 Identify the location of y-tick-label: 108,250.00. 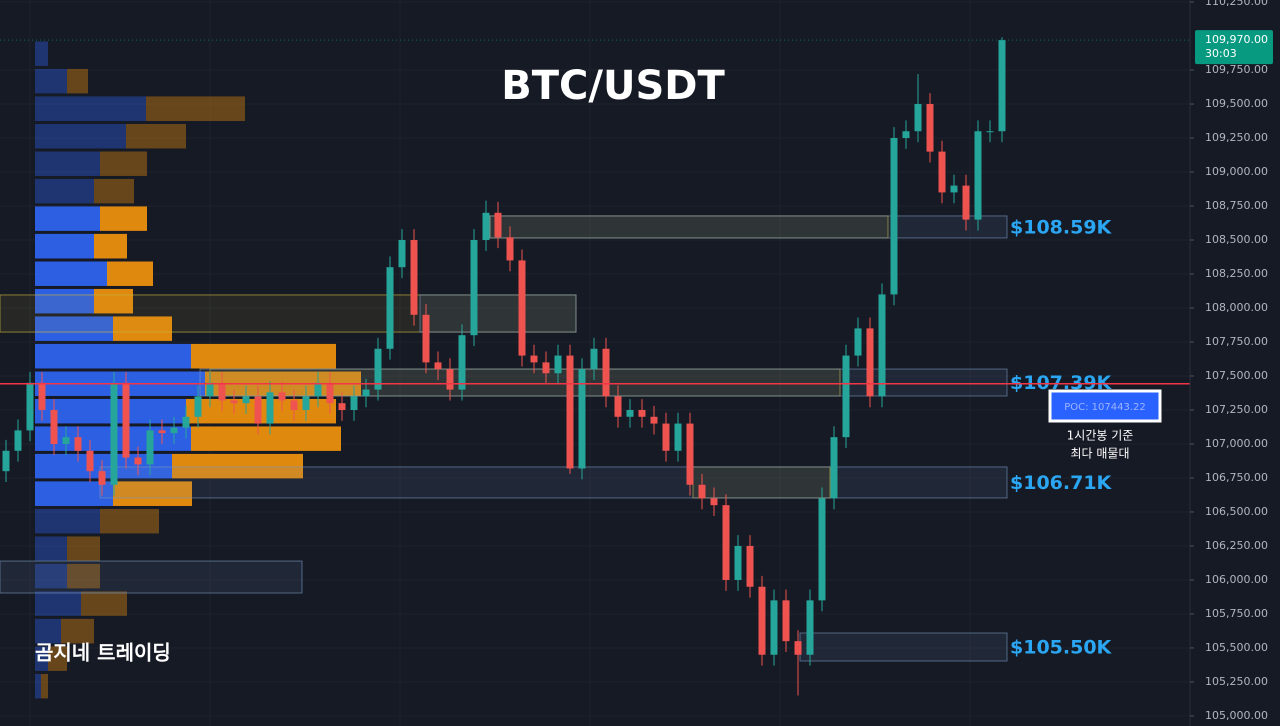
(1236, 273).